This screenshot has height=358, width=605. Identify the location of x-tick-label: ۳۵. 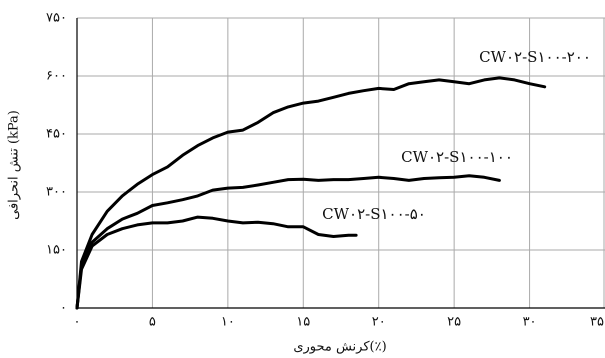
(597, 322).